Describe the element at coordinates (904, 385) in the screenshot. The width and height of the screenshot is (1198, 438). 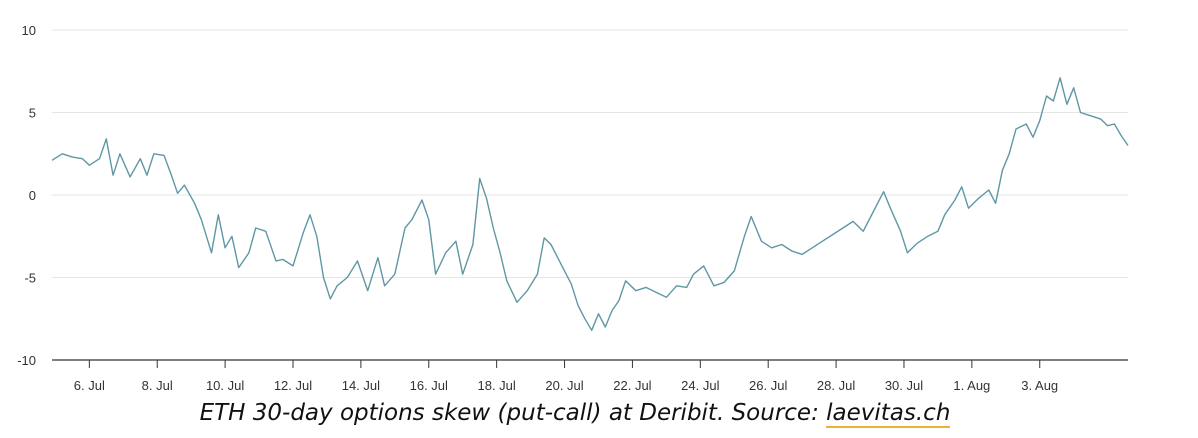
I see `x-tick-label: 30. Jul` at that location.